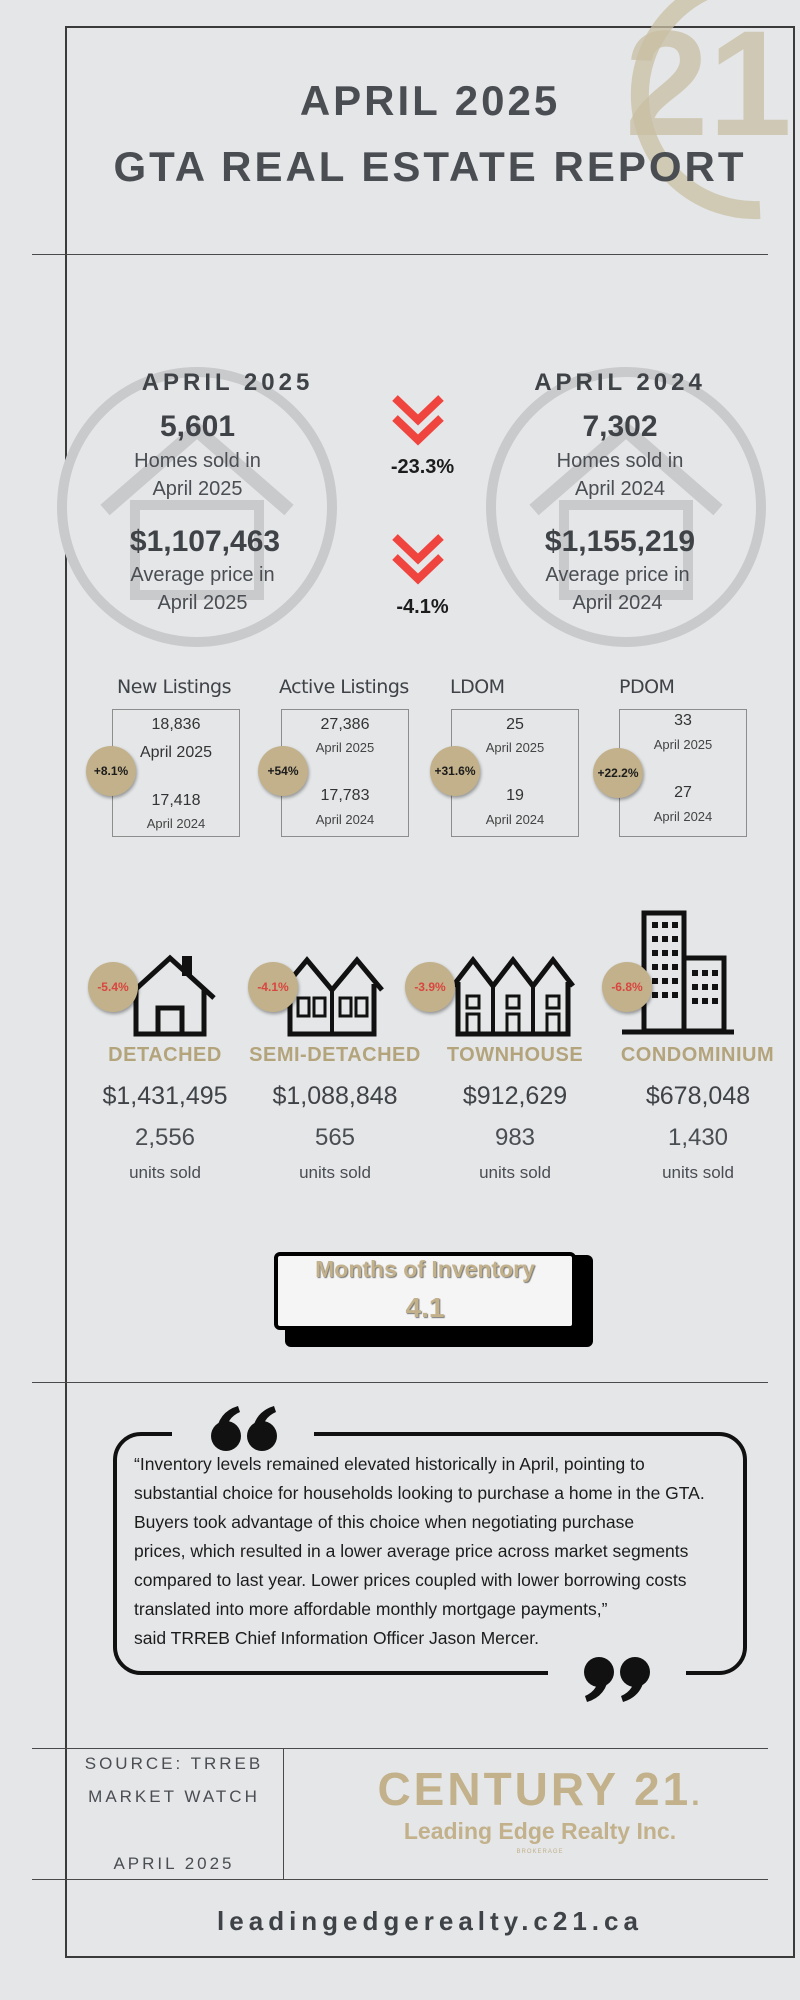 This screenshot has height=2000, width=800. Describe the element at coordinates (227, 382) in the screenshot. I see `column-heading-2025: APRIL 2025` at that location.